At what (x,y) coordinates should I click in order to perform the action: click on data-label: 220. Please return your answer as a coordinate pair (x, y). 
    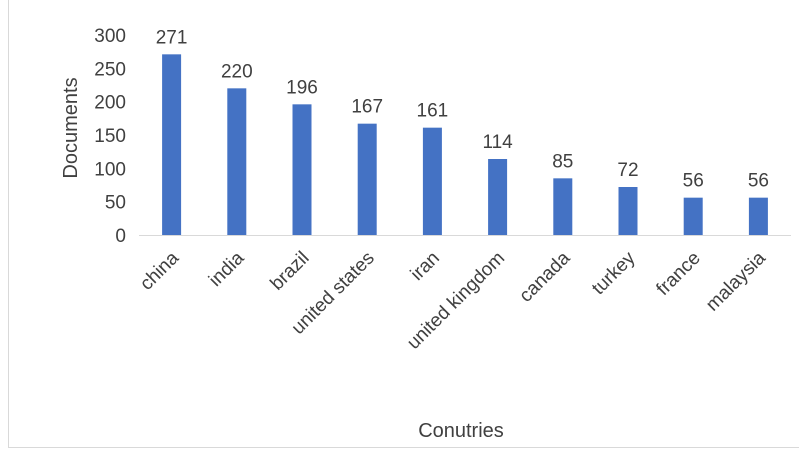
    Looking at the image, I should click on (237, 71).